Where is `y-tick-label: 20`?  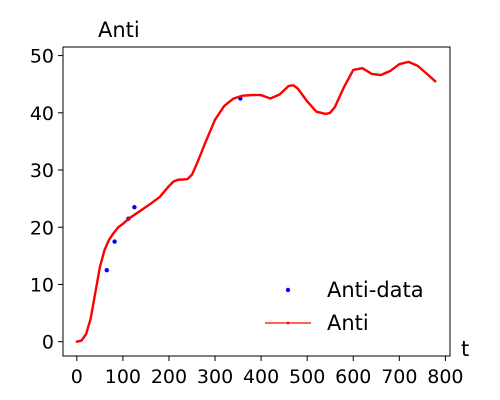 y-tick-label: 20 is located at coordinates (42, 228).